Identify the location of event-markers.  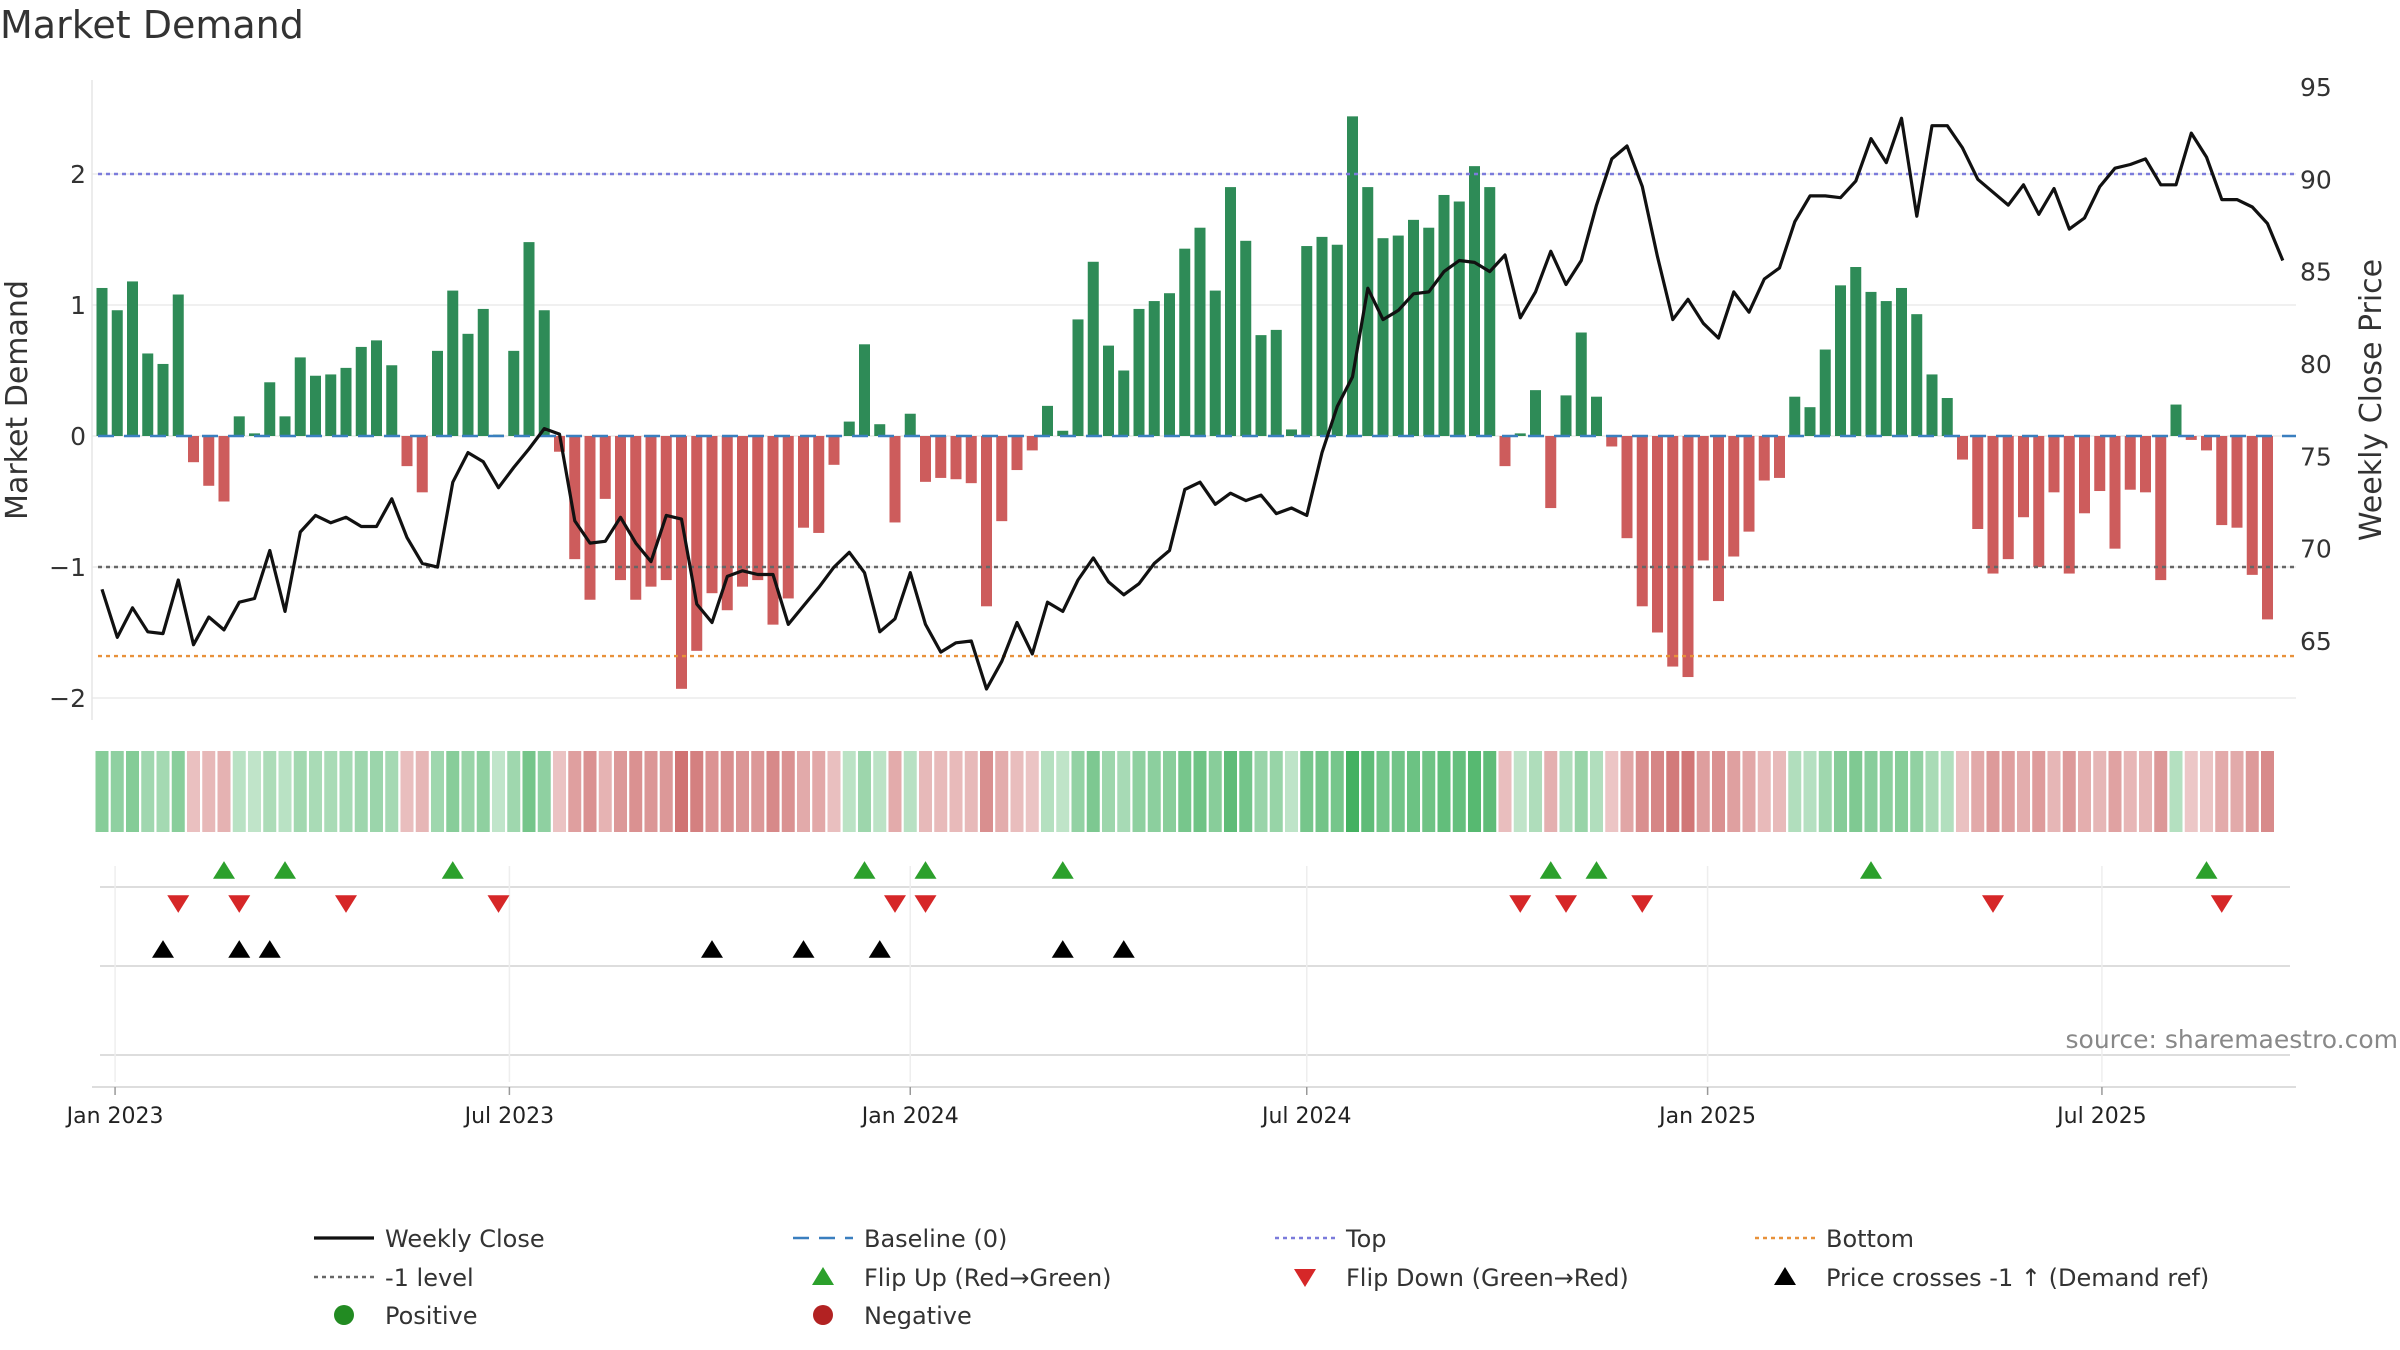
(1192, 909).